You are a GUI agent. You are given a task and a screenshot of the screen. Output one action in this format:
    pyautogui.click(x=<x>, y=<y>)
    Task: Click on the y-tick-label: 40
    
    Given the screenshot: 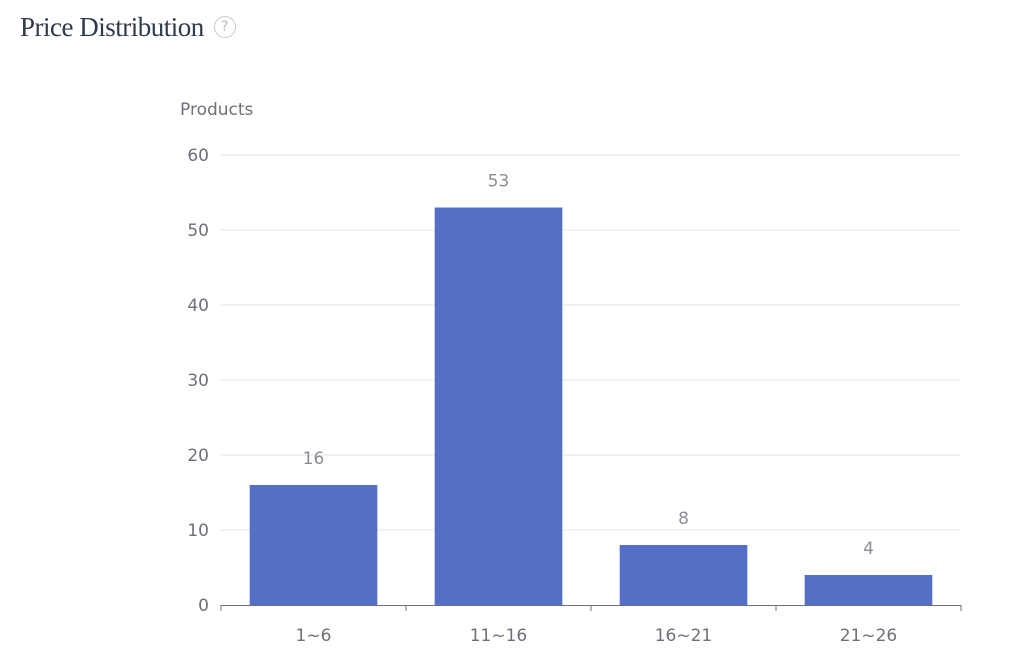 What is the action you would take?
    pyautogui.click(x=198, y=306)
    